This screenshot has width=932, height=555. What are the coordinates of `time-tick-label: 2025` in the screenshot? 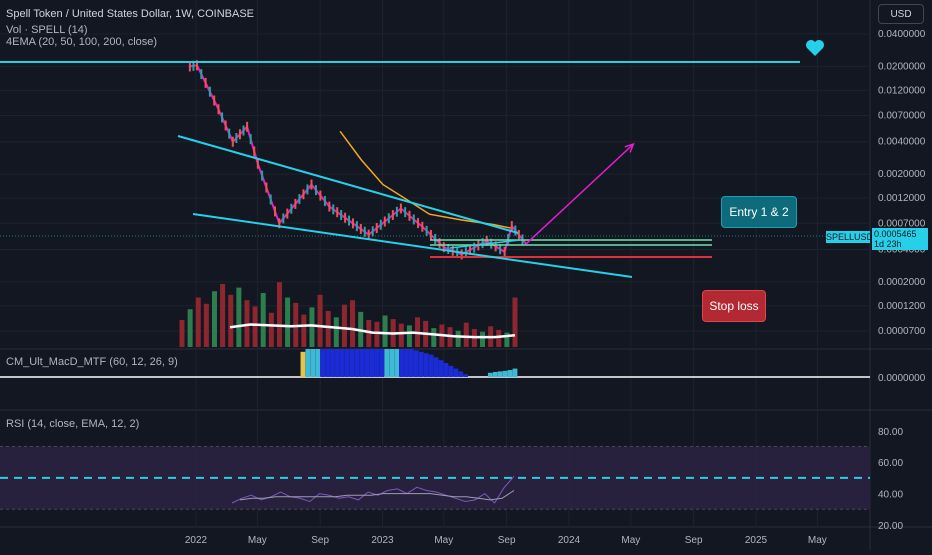 It's located at (756, 540).